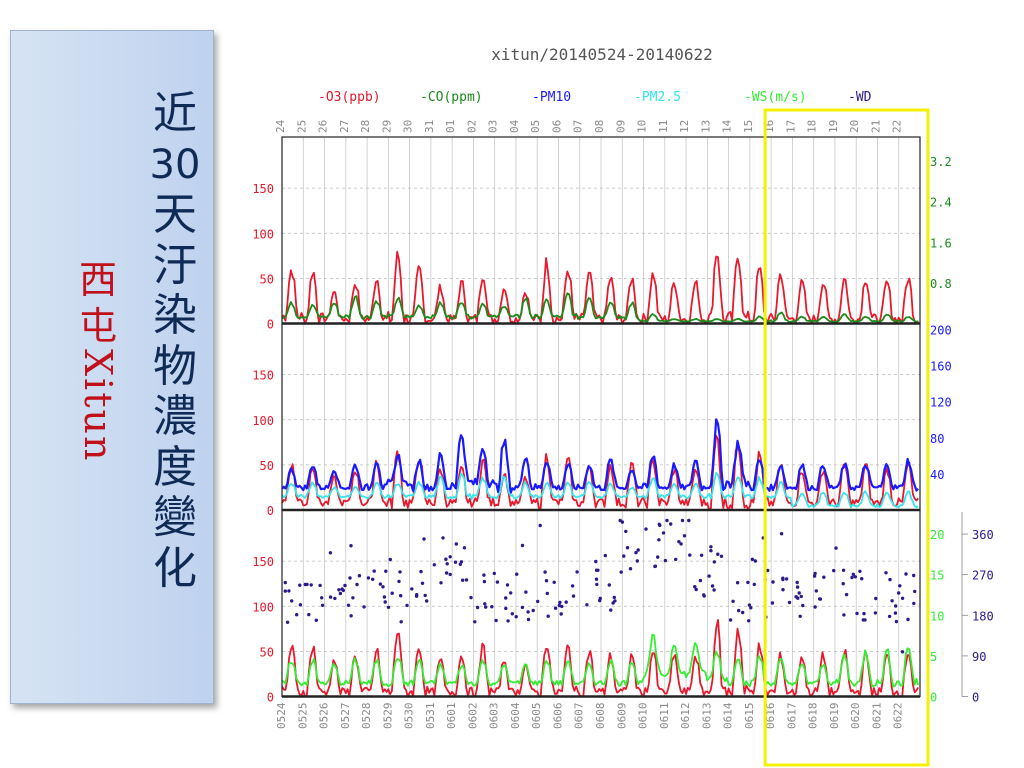 The height and width of the screenshot is (768, 1024). Describe the element at coordinates (263, 562) in the screenshot. I see `left-tick-label: 150` at that location.